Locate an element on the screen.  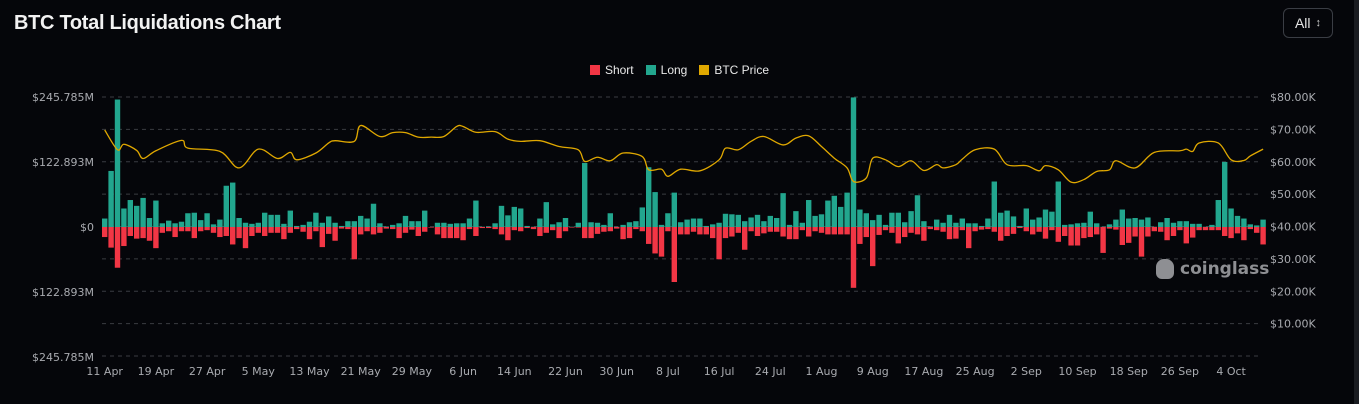
left-axis-tick: $245.785M is located at coordinates (63, 357).